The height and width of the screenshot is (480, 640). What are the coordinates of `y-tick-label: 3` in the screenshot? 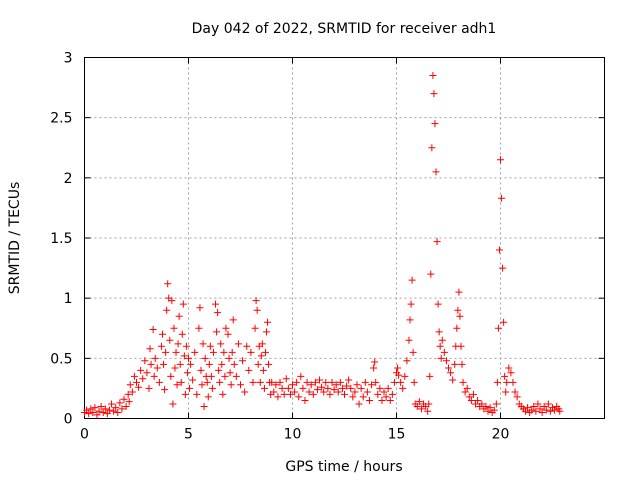 It's located at (68, 59).